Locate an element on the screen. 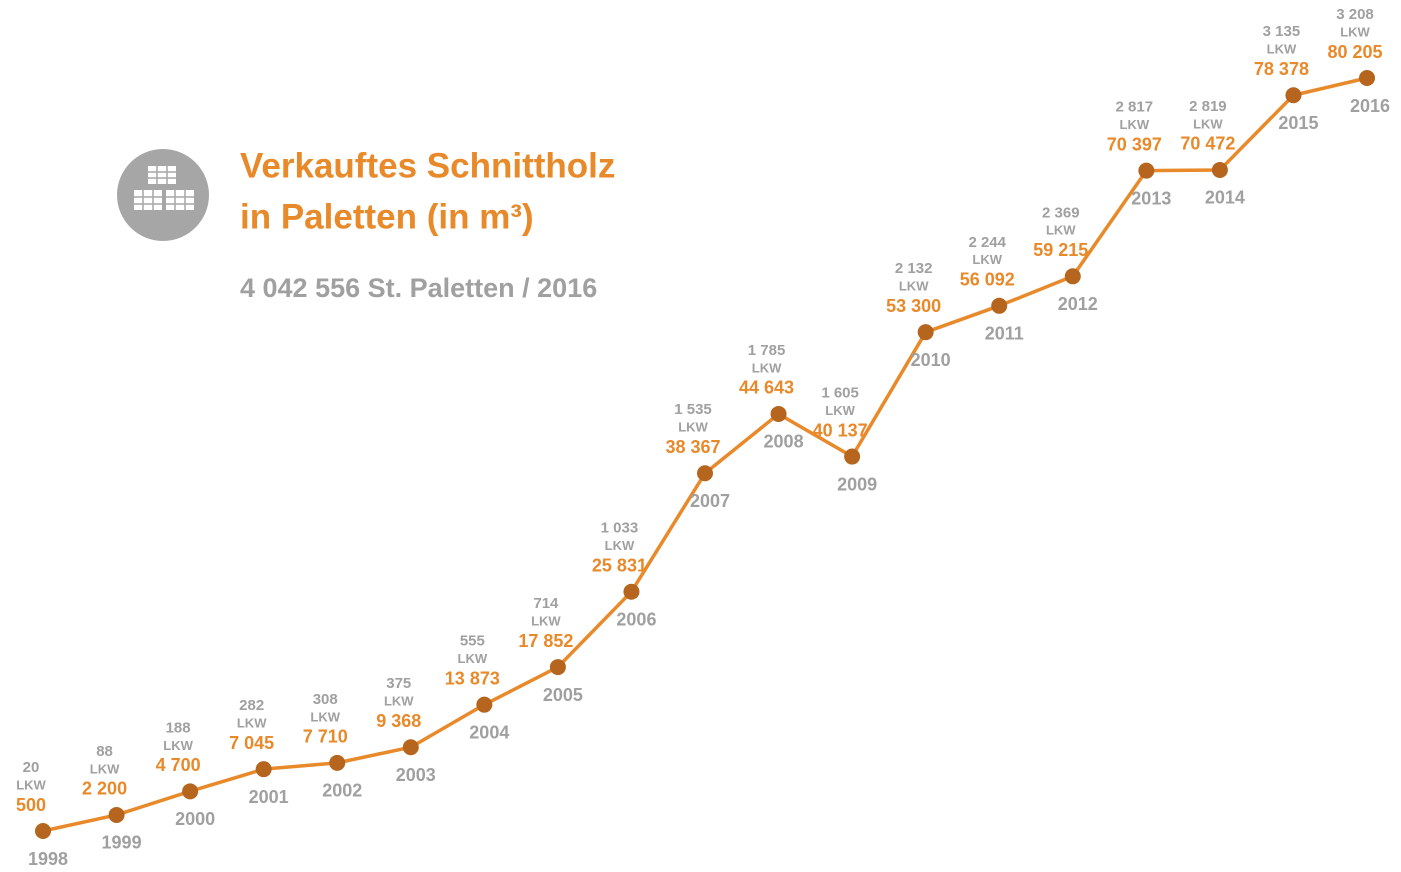  value-label: 7 710 is located at coordinates (325, 737).